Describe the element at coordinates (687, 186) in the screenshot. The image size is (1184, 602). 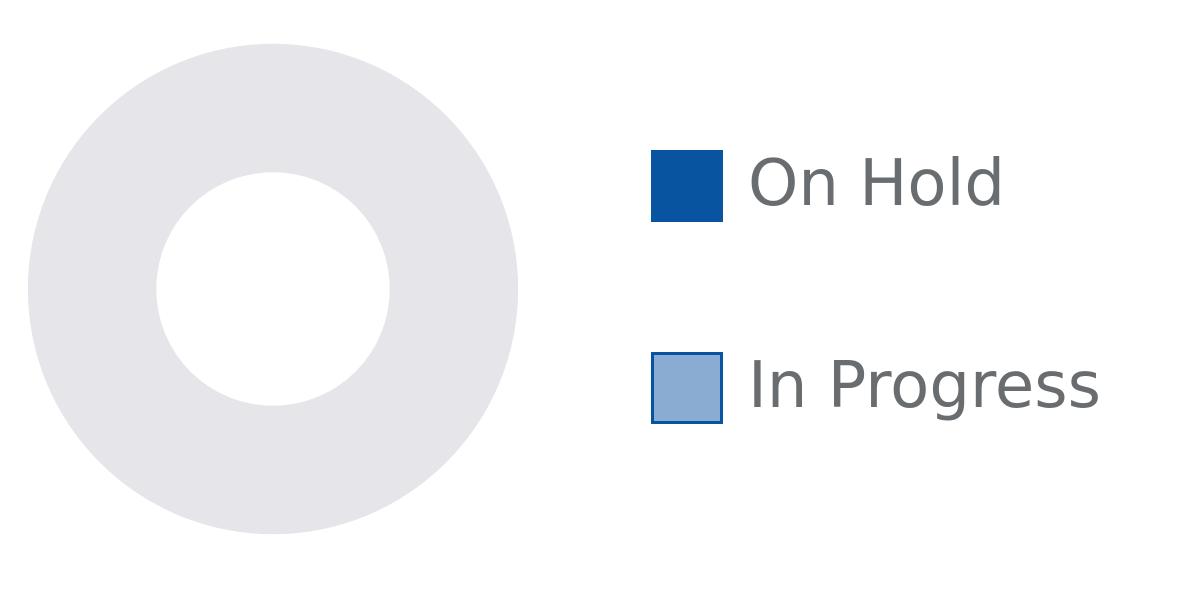
I see `legend-swatch-on-hold` at that location.